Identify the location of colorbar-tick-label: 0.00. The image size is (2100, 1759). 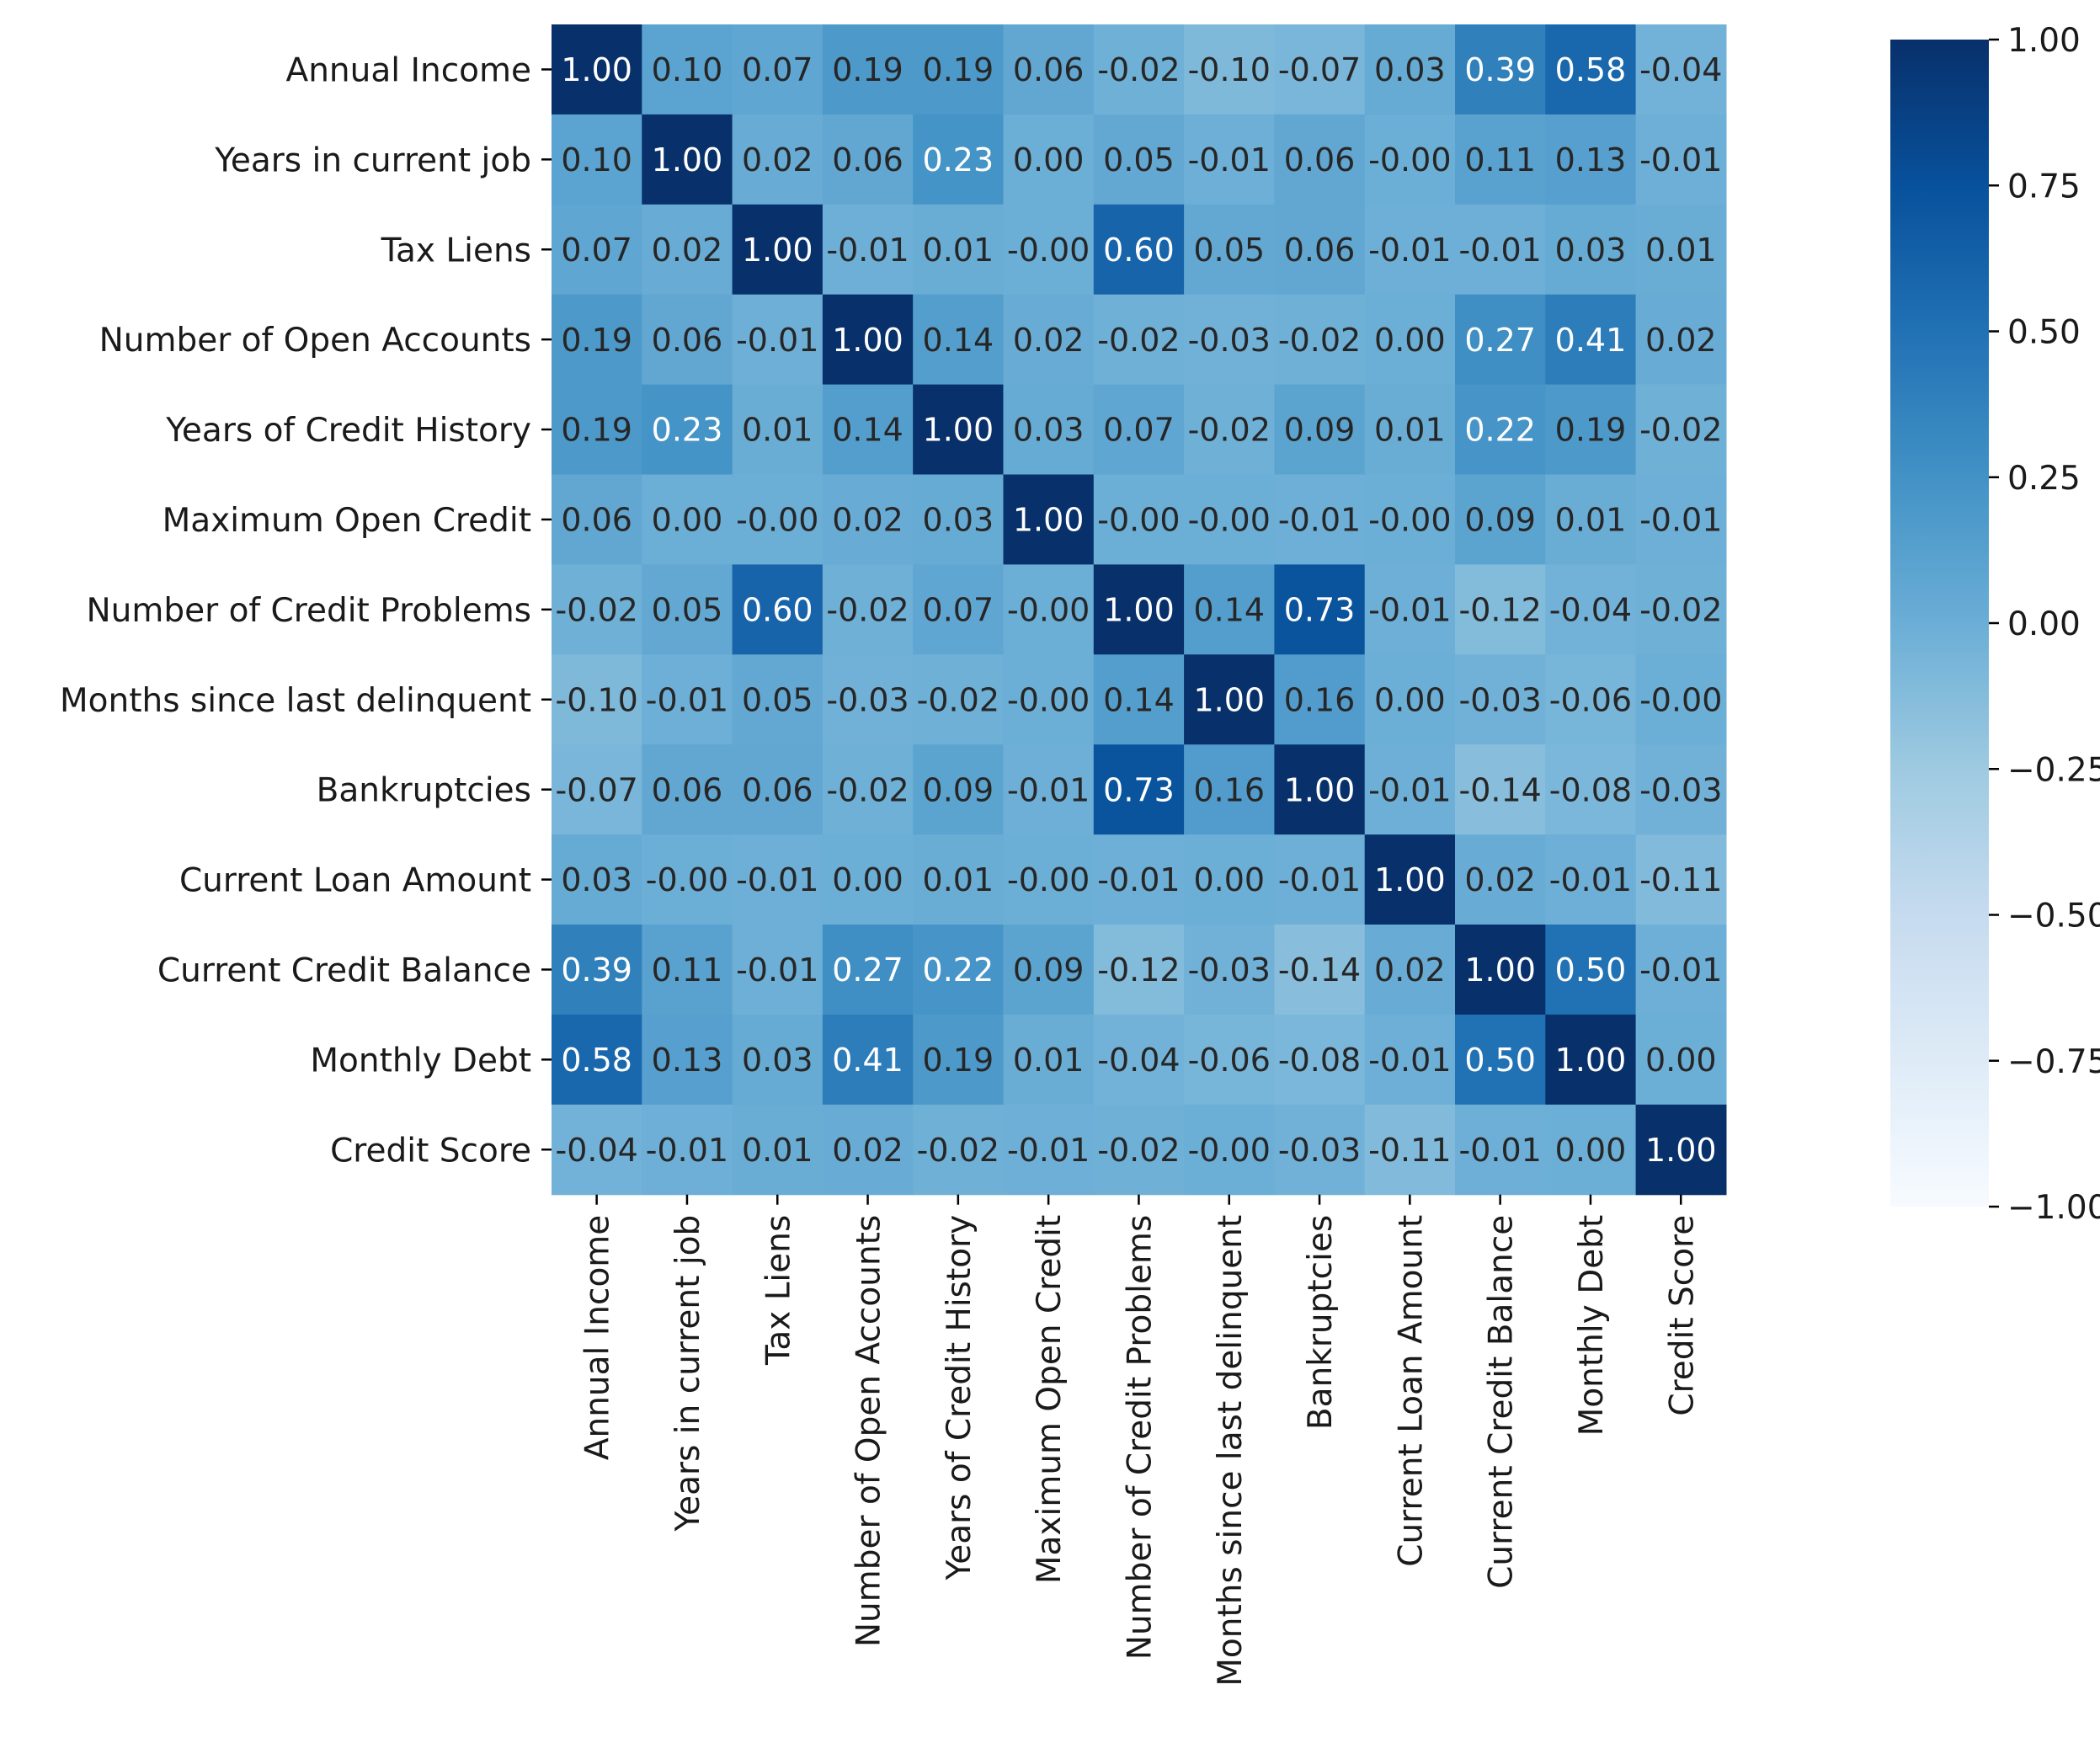
(2044, 624).